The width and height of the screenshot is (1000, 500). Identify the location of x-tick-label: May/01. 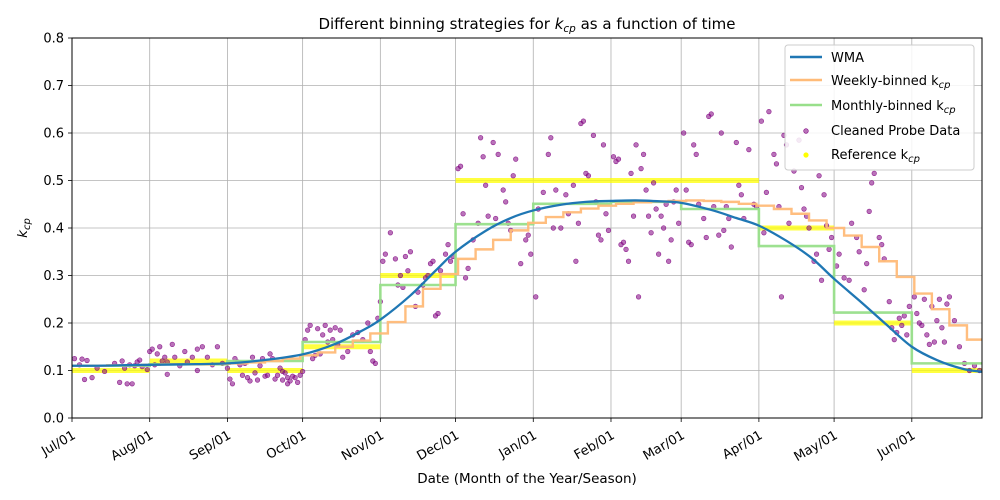
(816, 446).